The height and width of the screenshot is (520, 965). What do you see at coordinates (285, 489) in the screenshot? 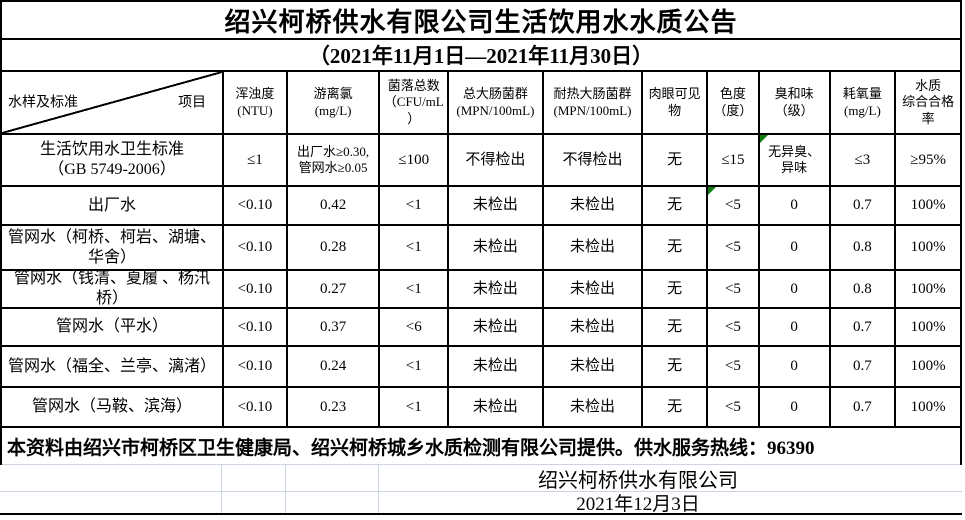
I see `gridline` at bounding box center [285, 489].